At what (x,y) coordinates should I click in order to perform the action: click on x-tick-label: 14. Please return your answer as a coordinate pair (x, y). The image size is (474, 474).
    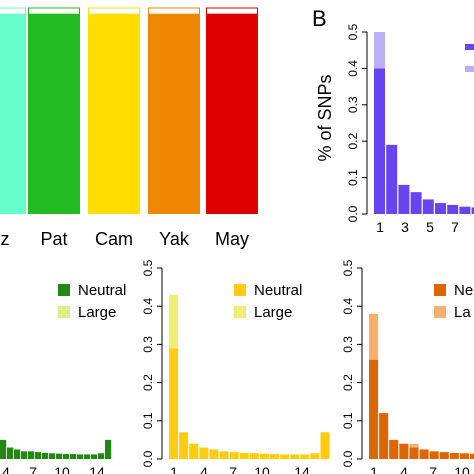
    Looking at the image, I should click on (302, 469).